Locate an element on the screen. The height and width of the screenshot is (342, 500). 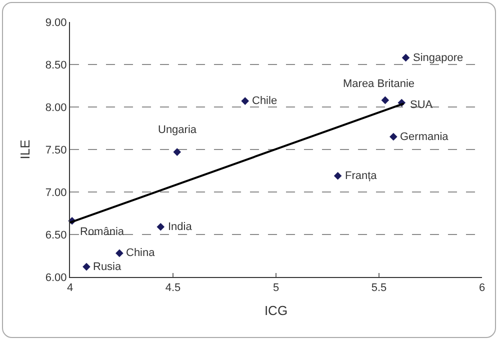
y-tick-label: 9.00 is located at coordinates (56, 22).